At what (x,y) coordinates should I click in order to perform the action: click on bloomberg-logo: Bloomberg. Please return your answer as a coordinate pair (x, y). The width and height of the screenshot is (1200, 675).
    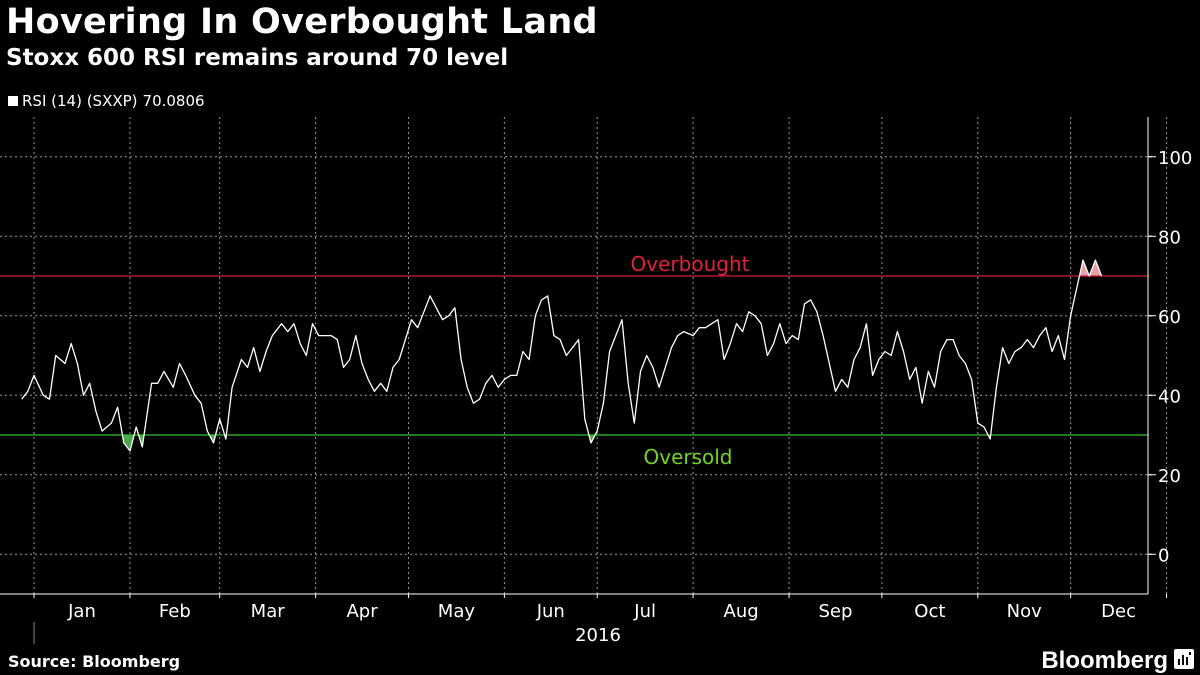
    Looking at the image, I should click on (1104, 660).